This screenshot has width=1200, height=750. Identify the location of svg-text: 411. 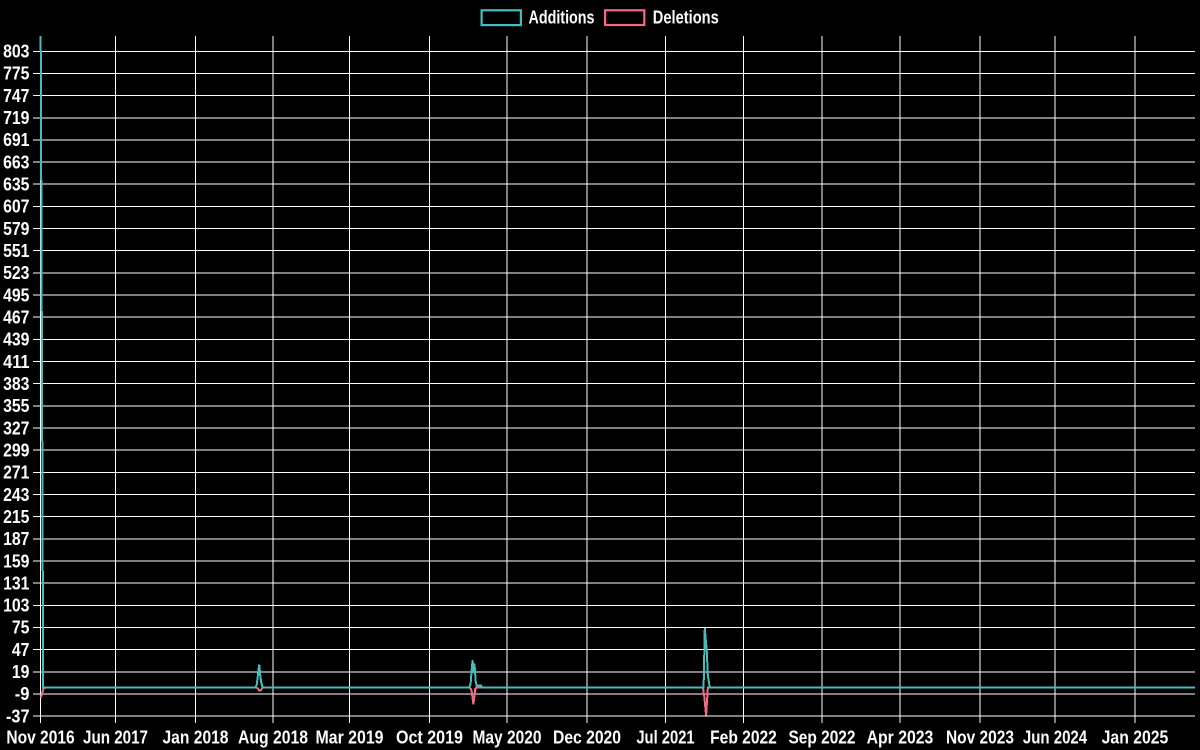
(16, 362).